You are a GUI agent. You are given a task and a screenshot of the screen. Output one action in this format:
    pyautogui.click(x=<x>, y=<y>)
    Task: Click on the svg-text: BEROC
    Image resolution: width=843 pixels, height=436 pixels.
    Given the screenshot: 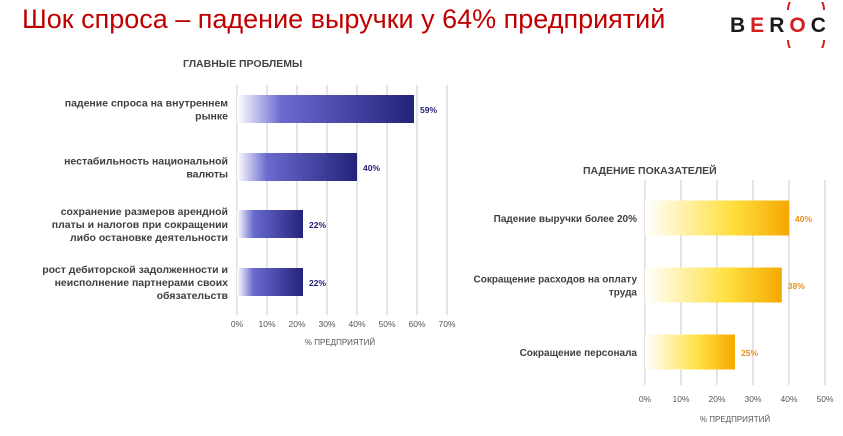 What is the action you would take?
    pyautogui.click(x=780, y=25)
    